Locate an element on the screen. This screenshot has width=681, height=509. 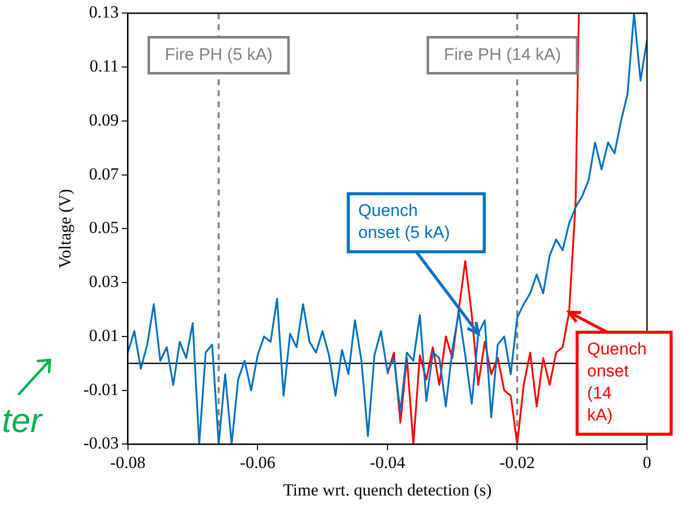
y-axis-title: Voltage (V) is located at coordinates (65, 228).